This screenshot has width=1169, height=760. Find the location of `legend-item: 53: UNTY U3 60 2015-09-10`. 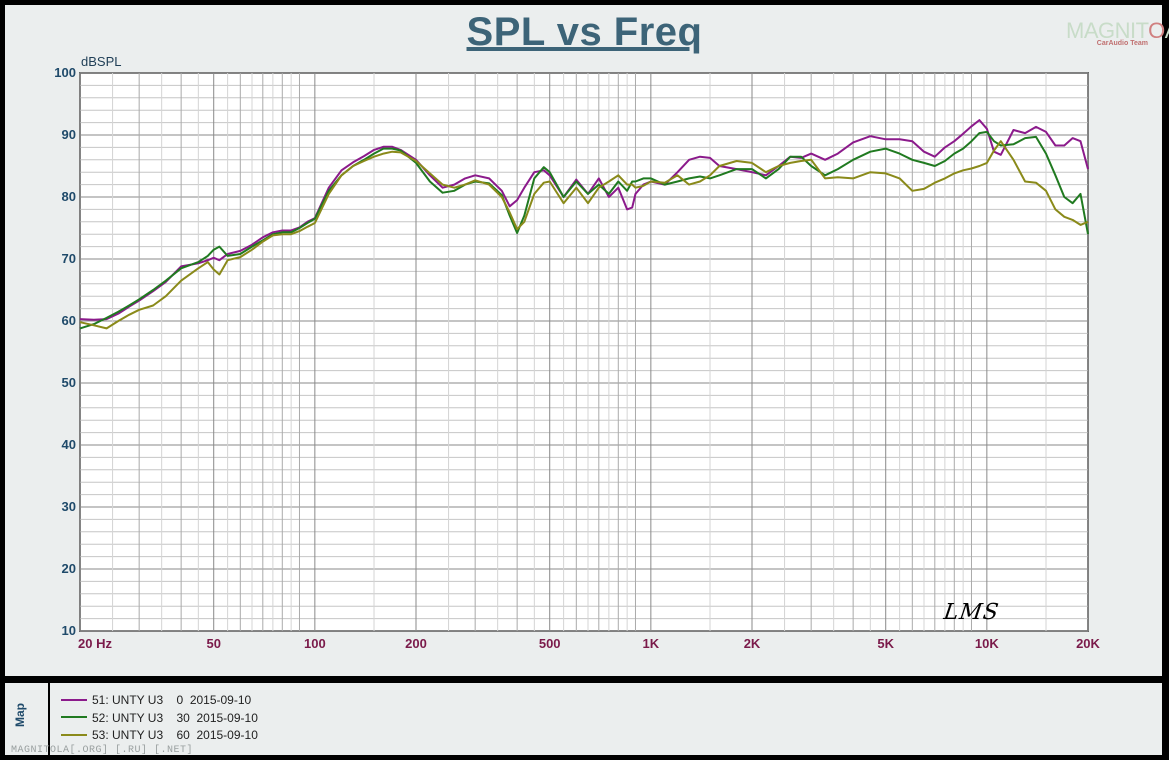

legend-item: 53: UNTY U3 60 2015-09-10 is located at coordinates (159, 736).